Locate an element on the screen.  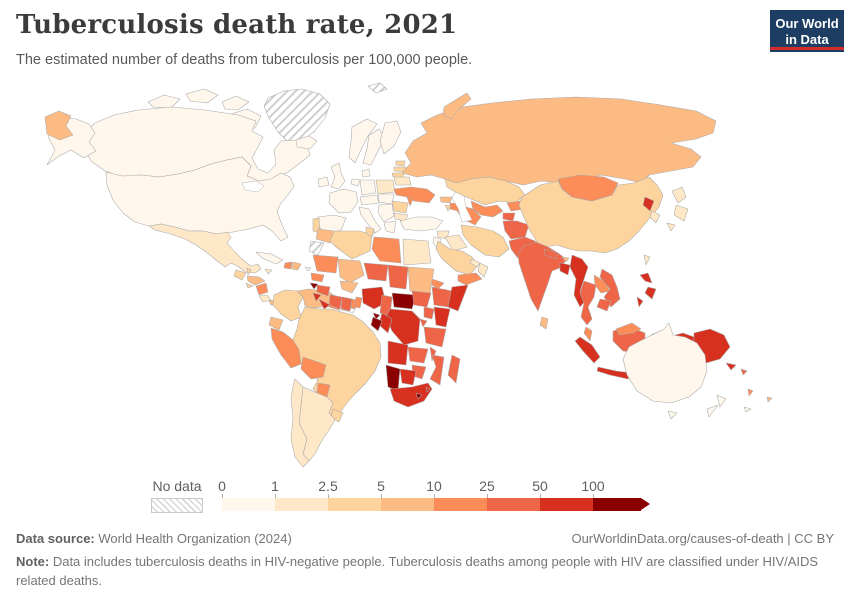
country-south-korea is located at coordinates (655, 217).